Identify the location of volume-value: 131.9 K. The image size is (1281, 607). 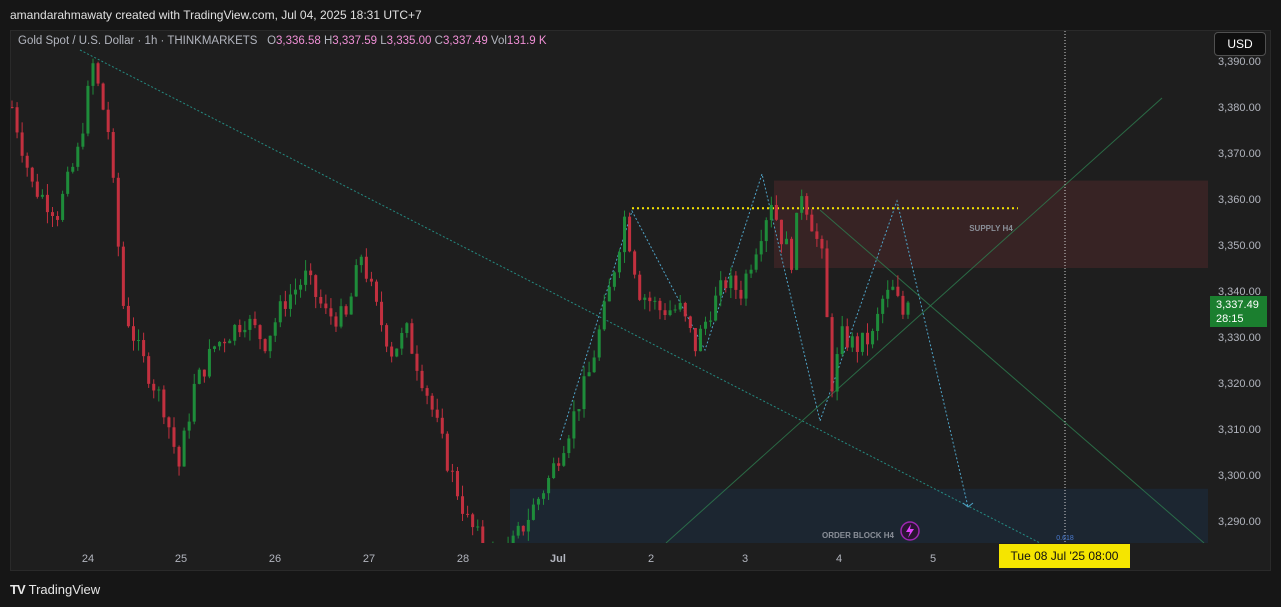
(526, 41).